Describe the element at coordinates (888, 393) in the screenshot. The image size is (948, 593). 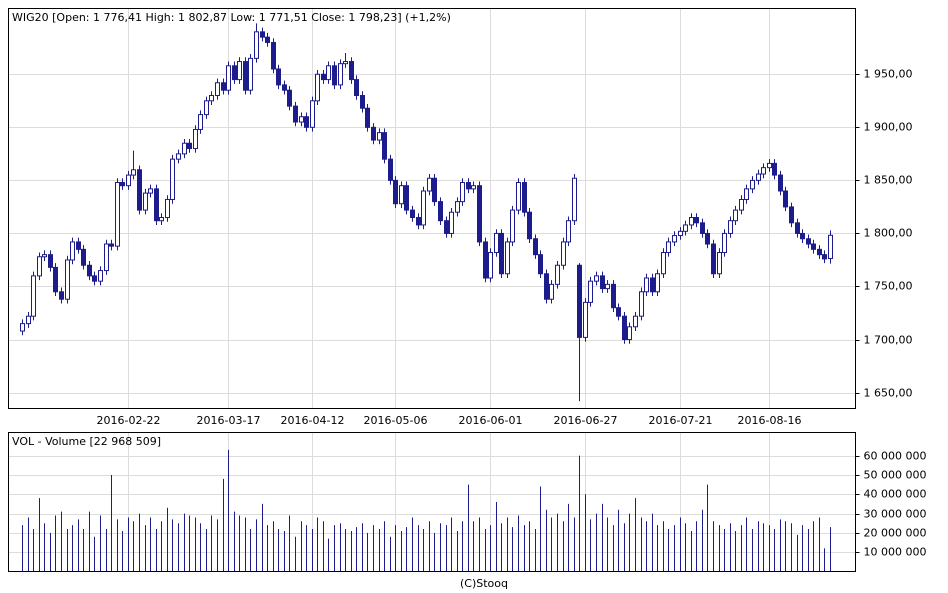
I see `y-tick-label: 1 650,00` at that location.